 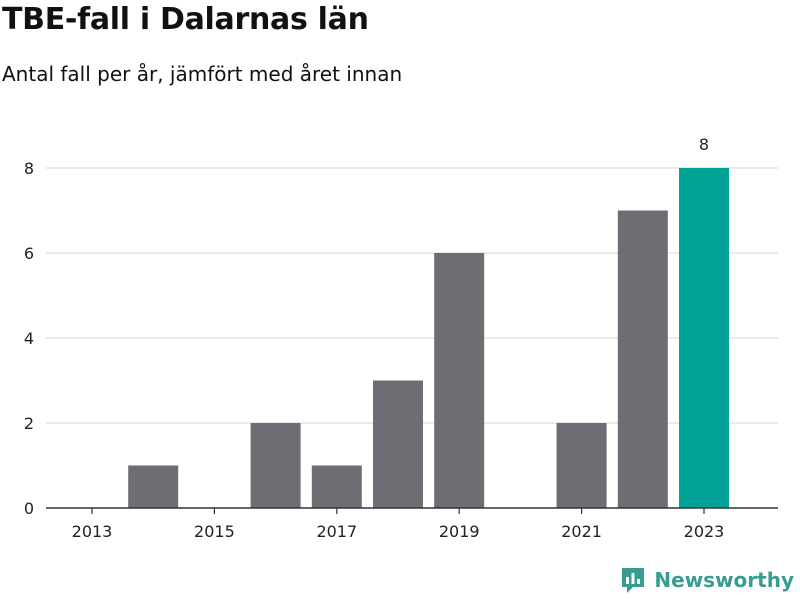 I want to click on y-tick-label: 6, so click(x=29, y=253).